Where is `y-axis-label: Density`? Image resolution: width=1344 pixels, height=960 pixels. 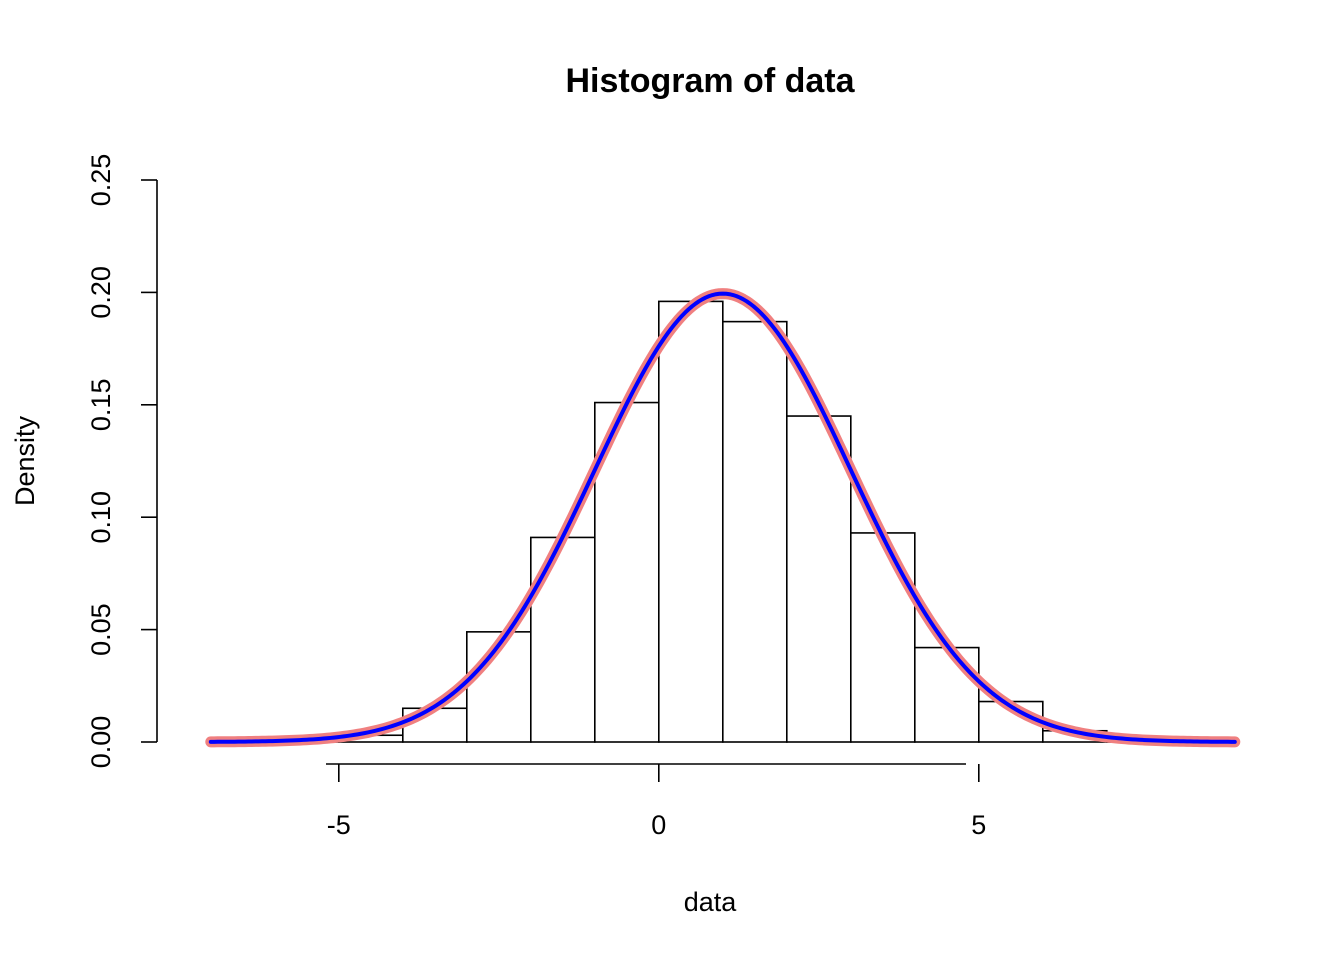 y-axis-label: Density is located at coordinates (25, 460).